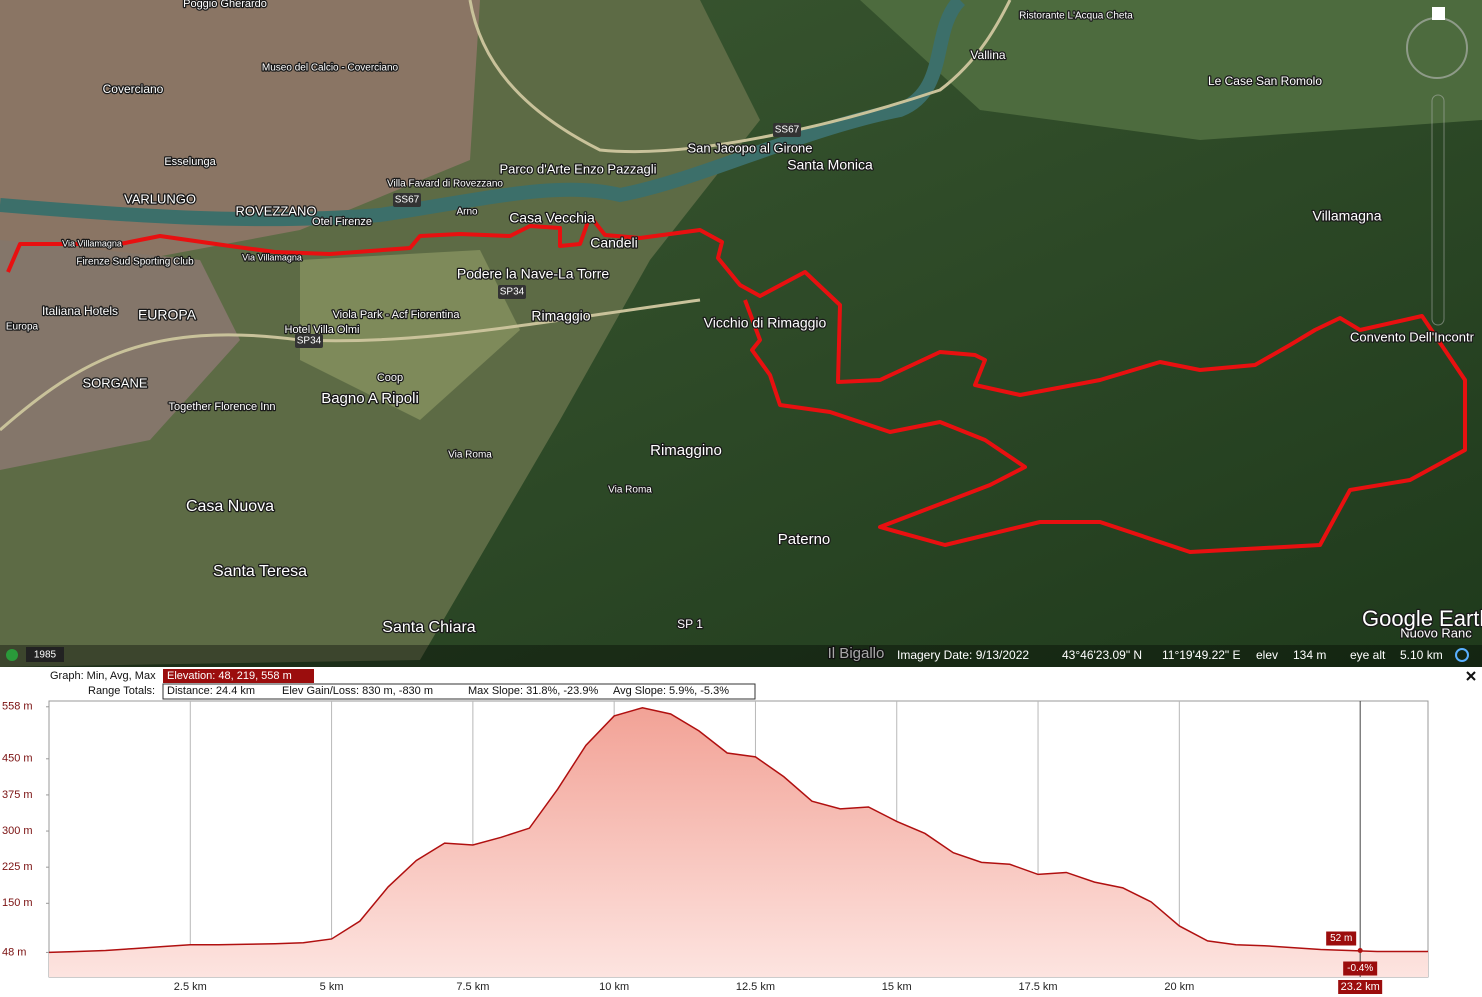 This screenshot has height=997, width=1482. What do you see at coordinates (987, 55) in the screenshot?
I see `map-label: Vallina` at bounding box center [987, 55].